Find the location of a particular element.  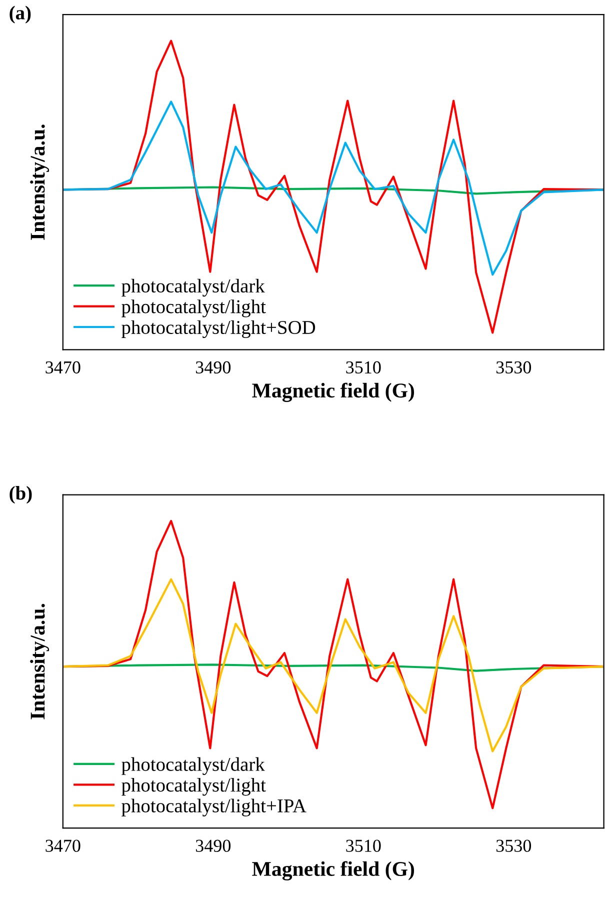

chart-title: (a) is located at coordinates (20, 15).